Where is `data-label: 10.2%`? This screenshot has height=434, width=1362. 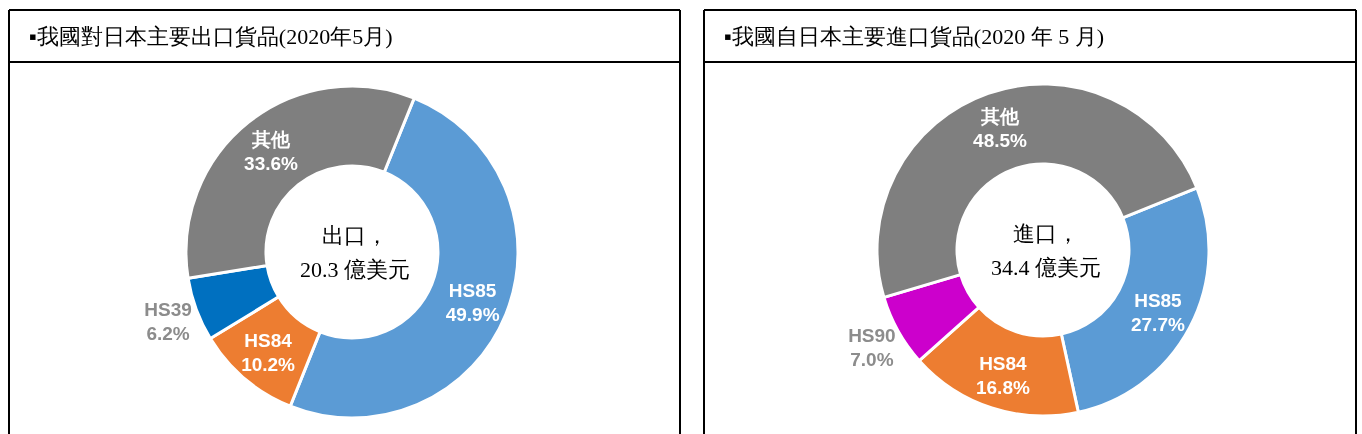
data-label: 10.2% is located at coordinates (268, 365).